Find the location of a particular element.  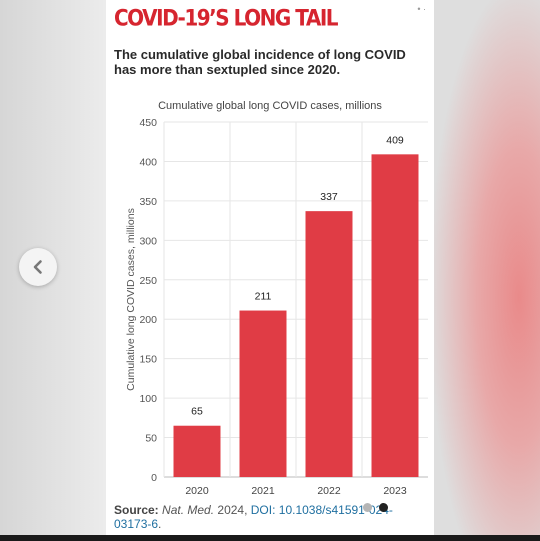

bar-2022 is located at coordinates (329, 344).